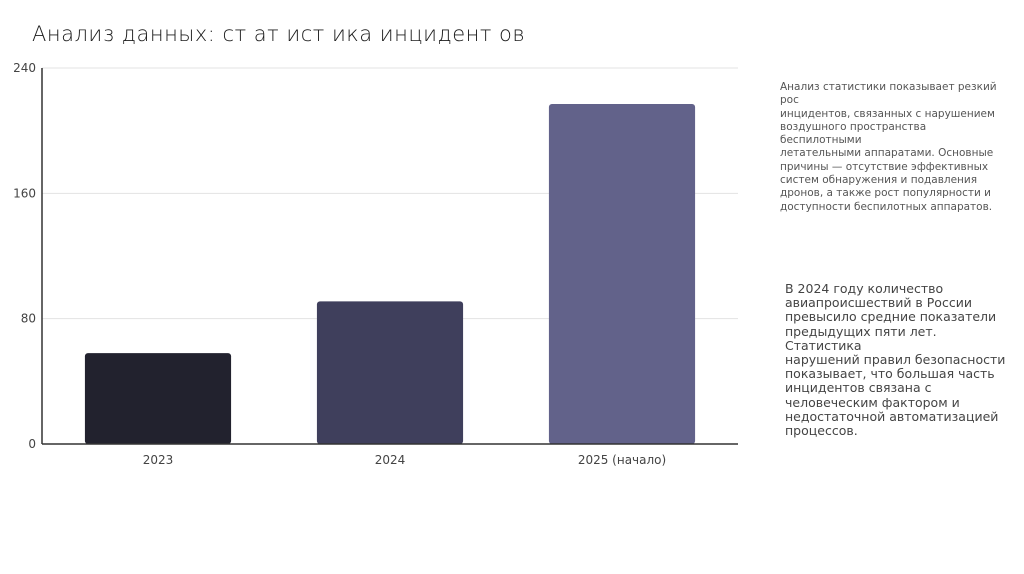  I want to click on x-axis-labels: 2023 2024 2025 (начало), so click(404, 460).